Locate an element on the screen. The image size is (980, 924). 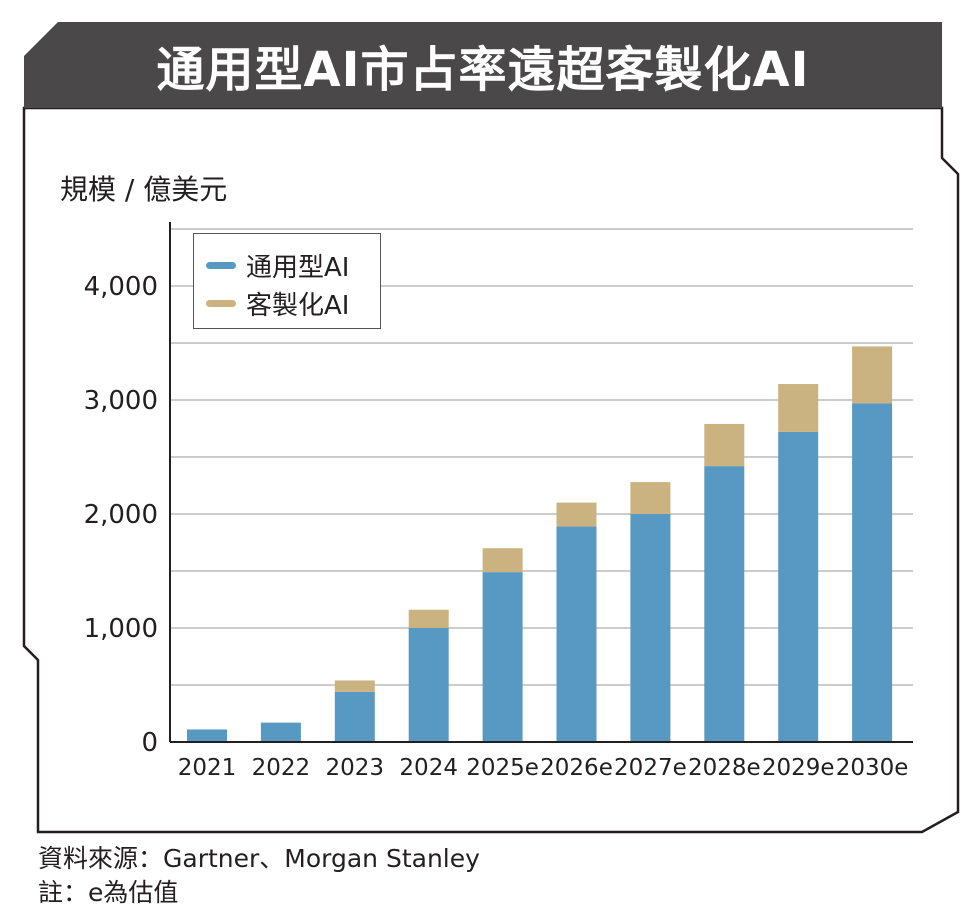
x-tick-label: 2024 is located at coordinates (428, 768).